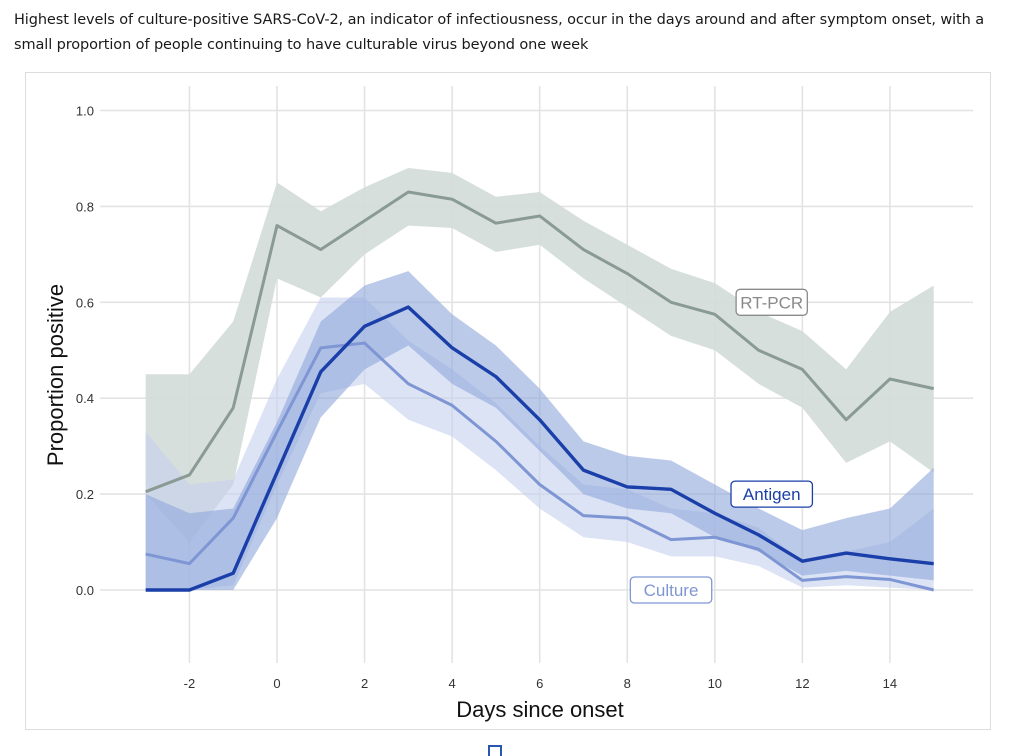 The image size is (1024, 756). I want to click on x-tick-label: 12, so click(802, 683).